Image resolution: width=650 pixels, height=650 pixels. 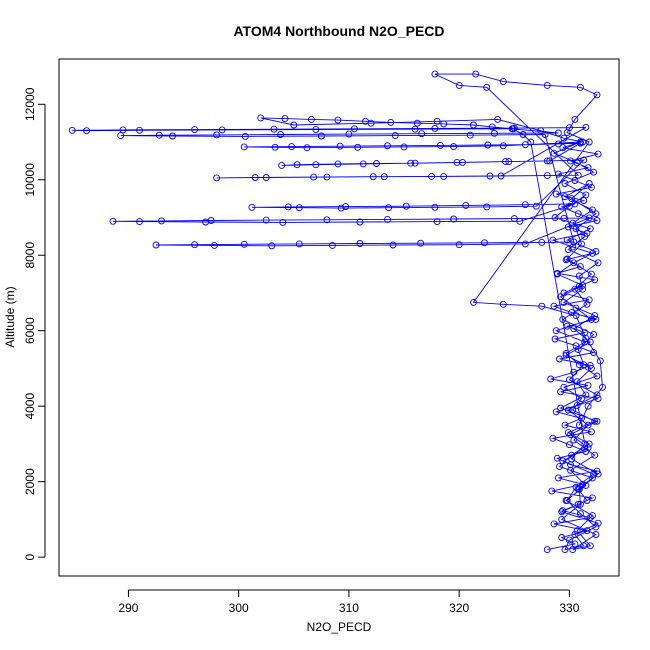 I want to click on x-tick-label: 310, so click(x=349, y=608).